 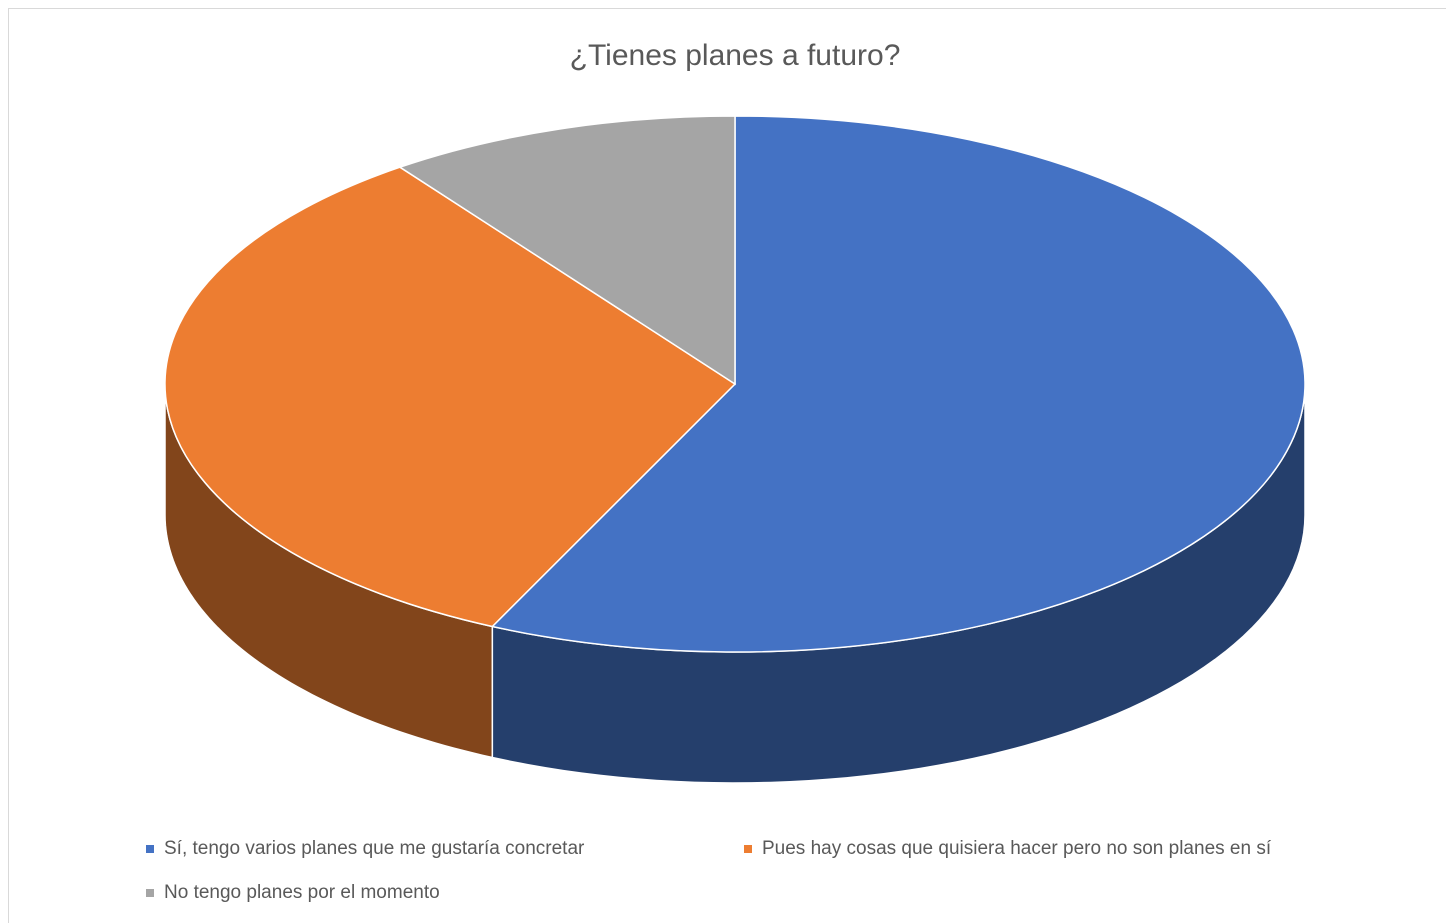 What do you see at coordinates (735, 55) in the screenshot?
I see `chart-title: ¿Tienes planes a futuro?` at bounding box center [735, 55].